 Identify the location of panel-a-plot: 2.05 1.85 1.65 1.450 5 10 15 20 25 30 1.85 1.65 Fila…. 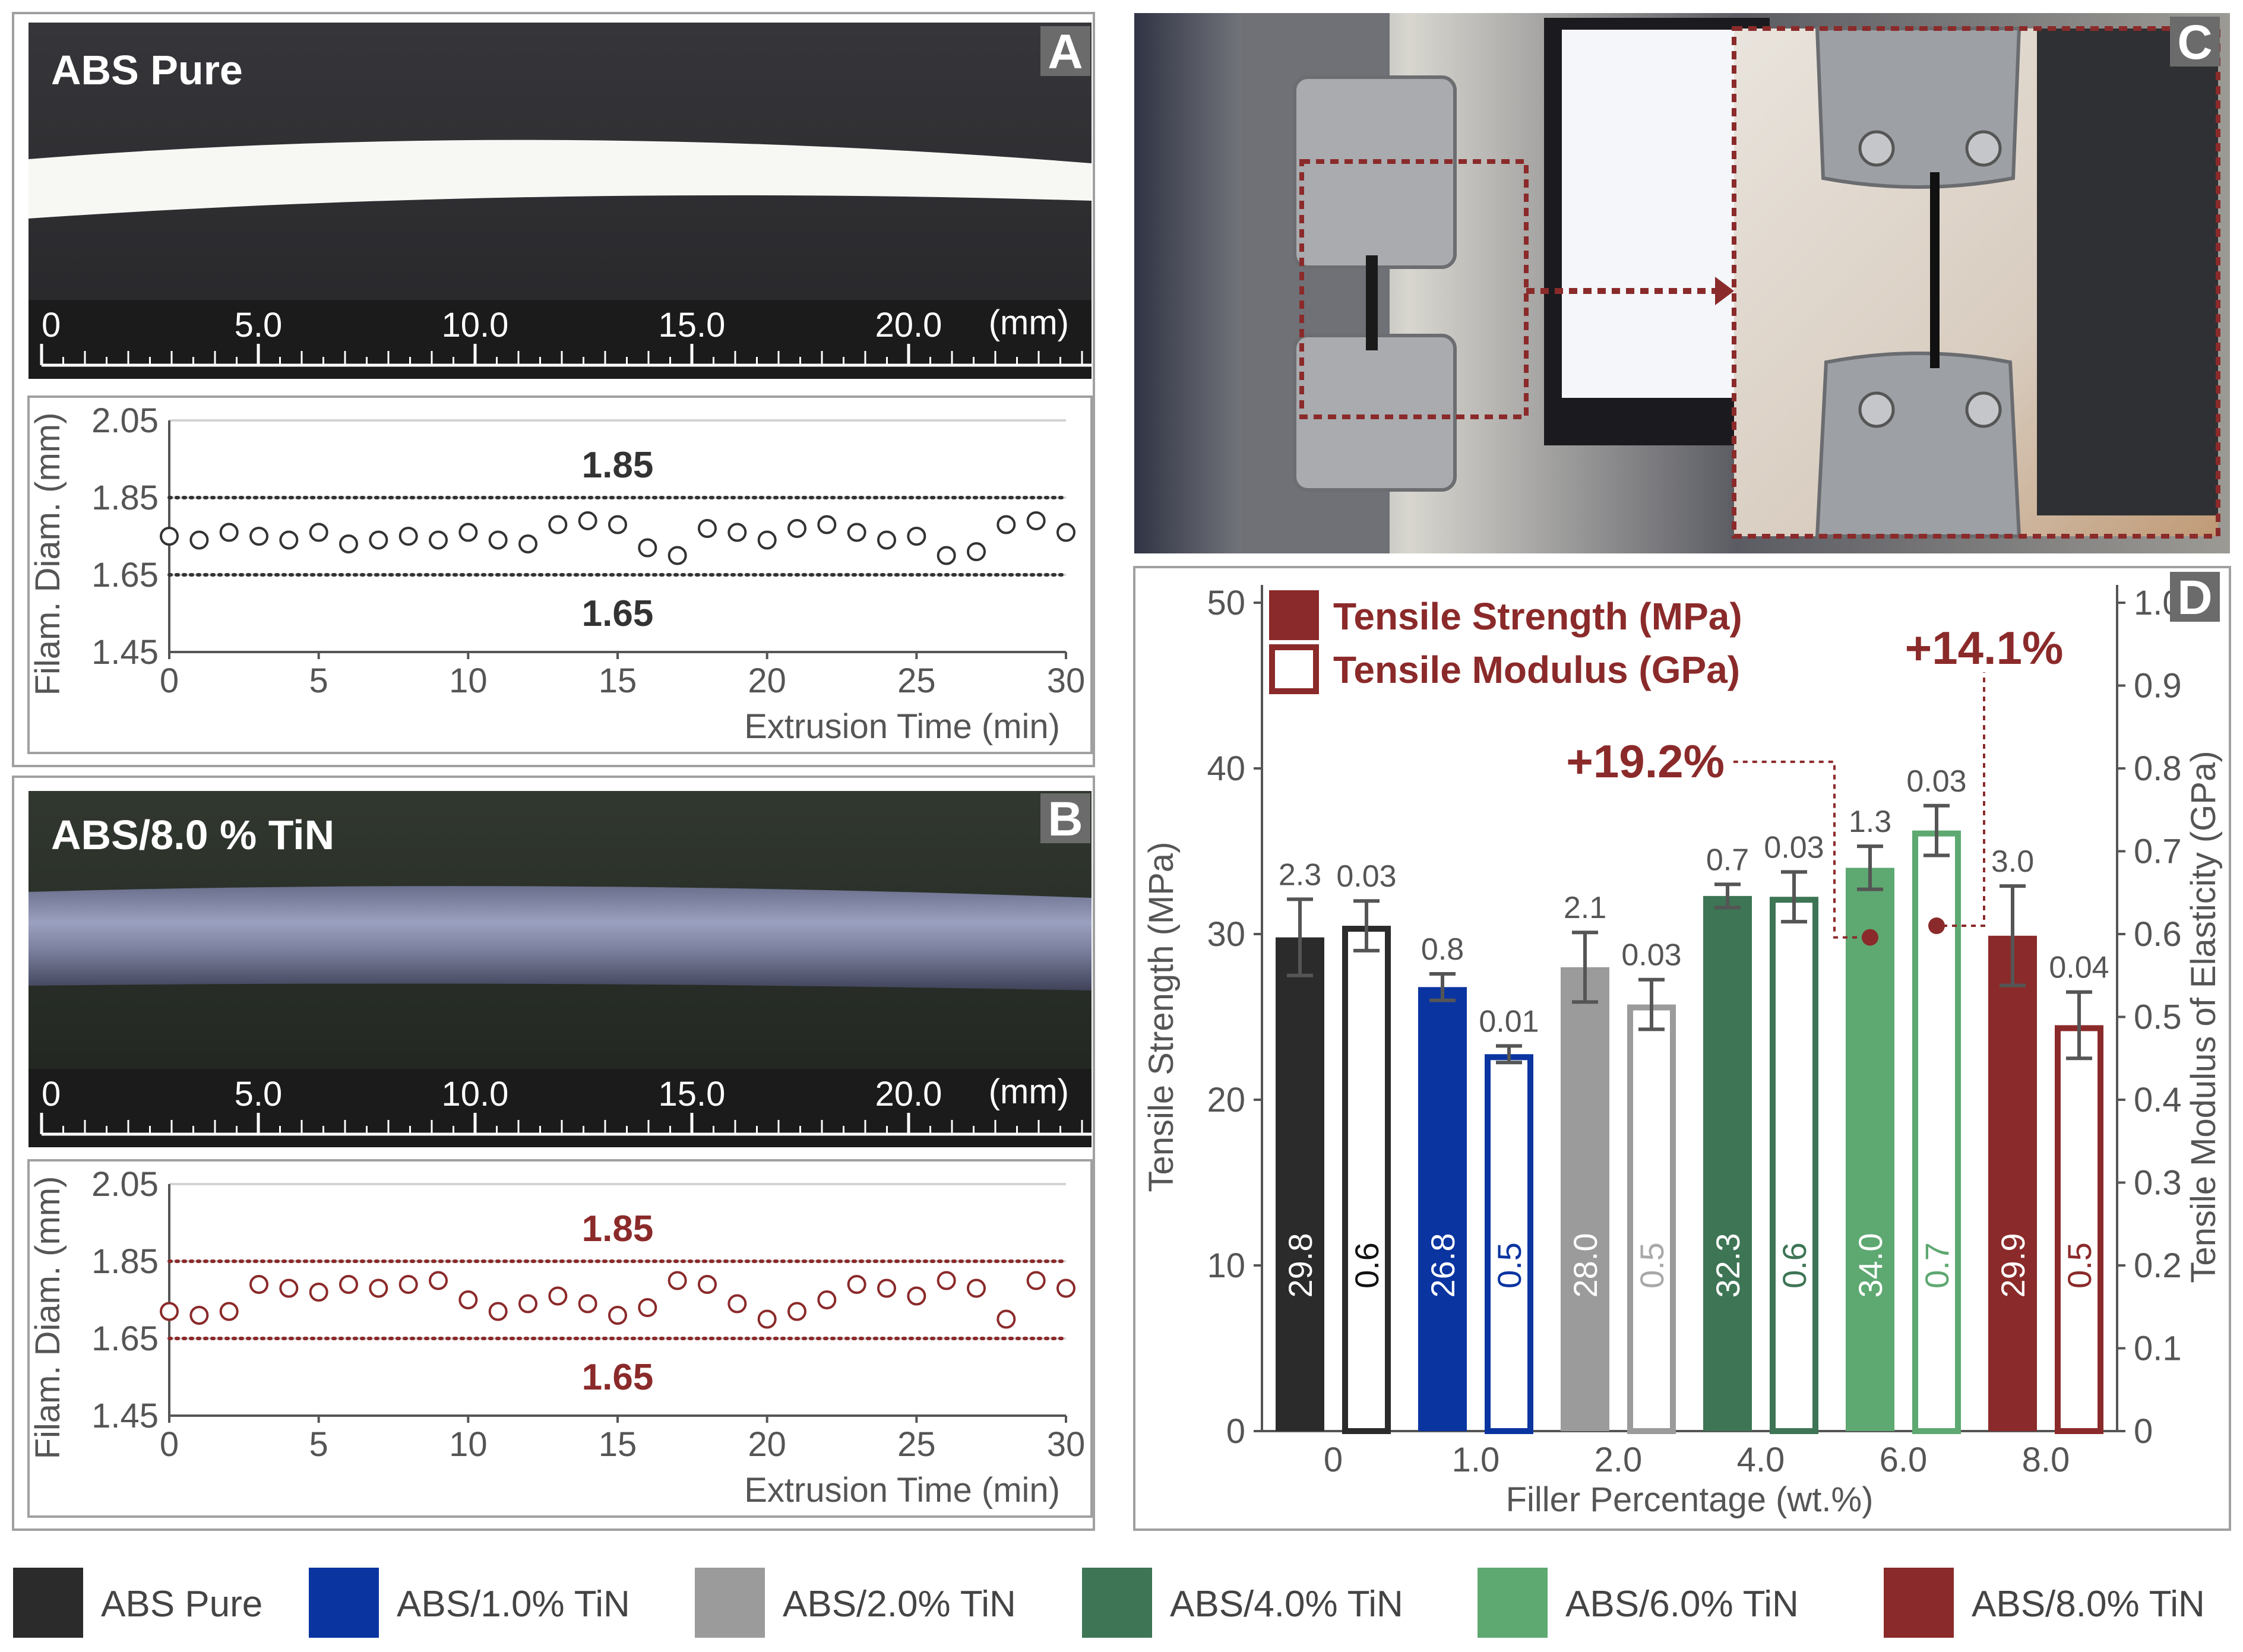
(560, 574).